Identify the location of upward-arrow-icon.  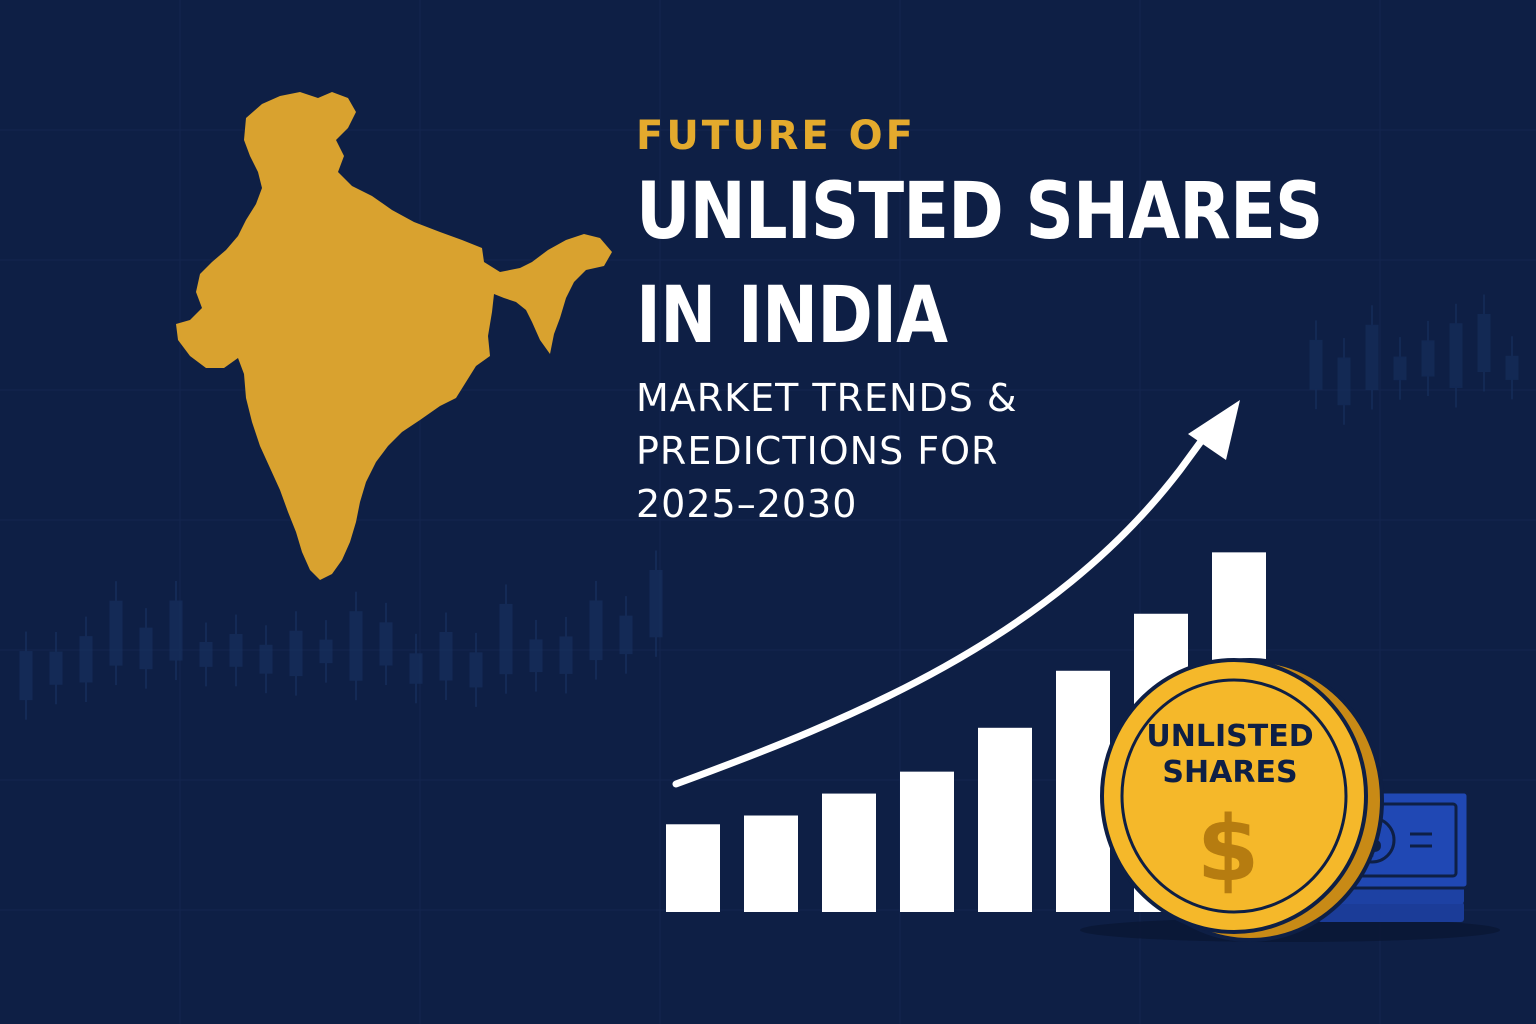
(939, 612).